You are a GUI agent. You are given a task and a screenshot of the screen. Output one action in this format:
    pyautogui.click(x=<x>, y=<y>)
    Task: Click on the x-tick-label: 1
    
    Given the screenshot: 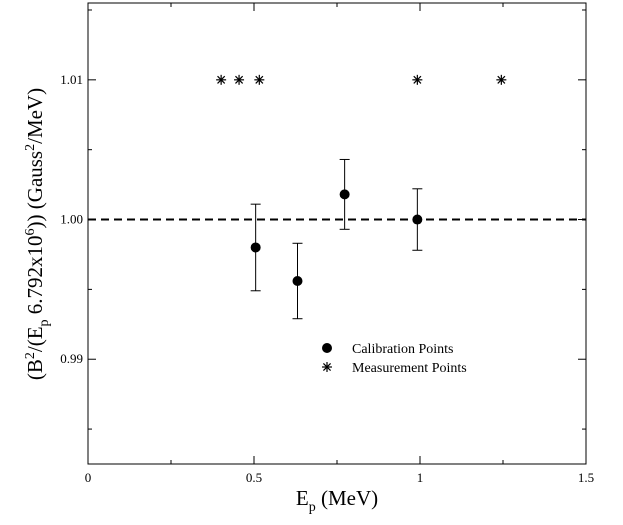 What is the action you would take?
    pyautogui.click(x=420, y=477)
    